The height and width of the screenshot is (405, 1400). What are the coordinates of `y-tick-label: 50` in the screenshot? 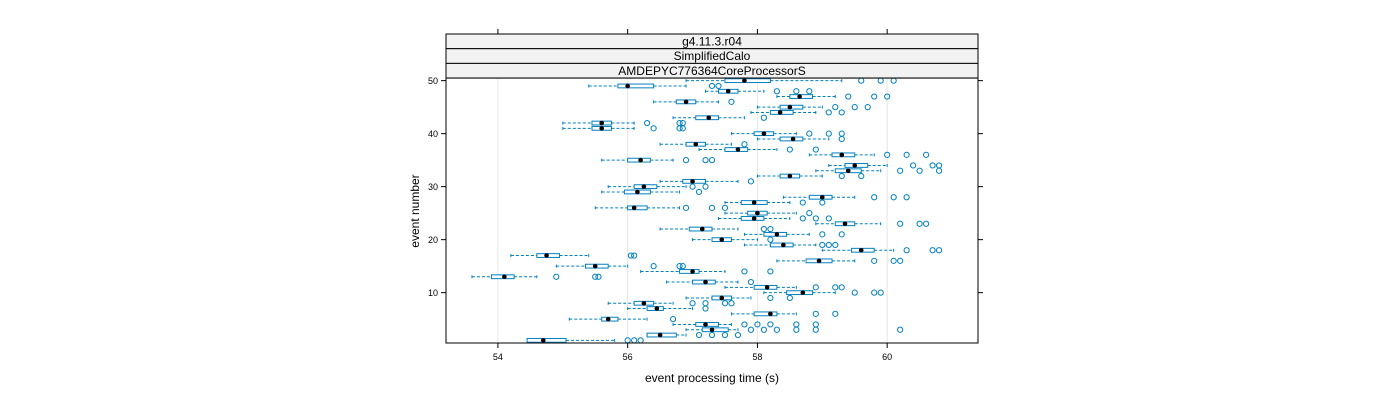 It's located at (433, 81).